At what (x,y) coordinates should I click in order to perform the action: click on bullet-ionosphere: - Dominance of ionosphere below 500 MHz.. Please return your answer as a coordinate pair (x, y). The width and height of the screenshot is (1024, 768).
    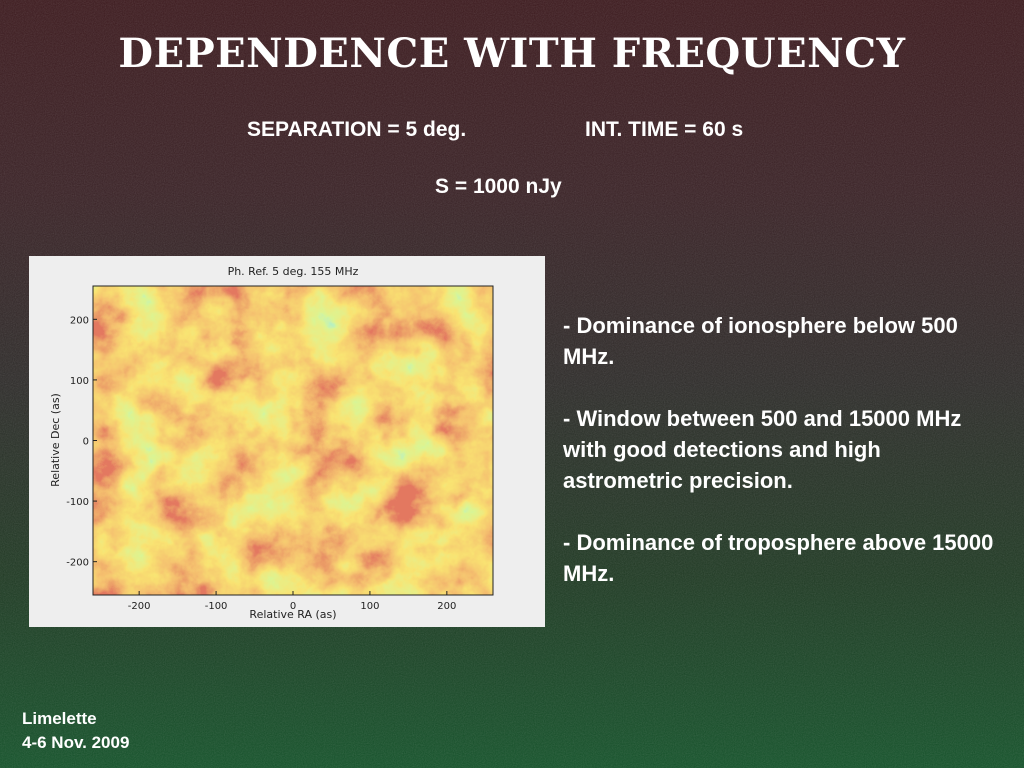
    Looking at the image, I should click on (760, 341).